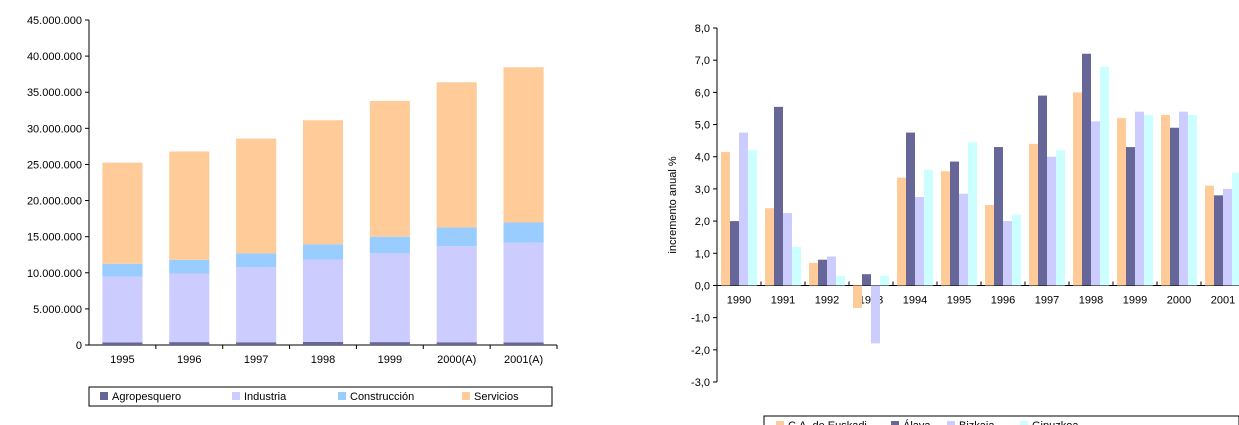 Image resolution: width=1239 pixels, height=425 pixels. Describe the element at coordinates (54, 165) in the screenshot. I see `y-tick-label: 25.000.000` at that location.